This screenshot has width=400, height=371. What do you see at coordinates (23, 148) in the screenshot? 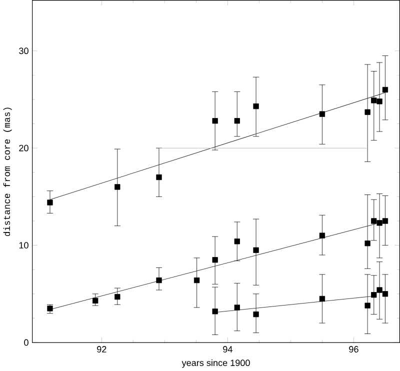
I see `y-tick-label: 20` at bounding box center [23, 148].